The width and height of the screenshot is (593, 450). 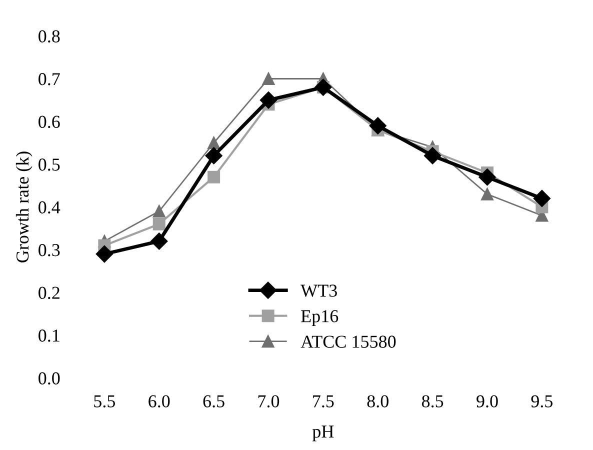 I want to click on y-tick-label: 0.6, so click(x=49, y=122).